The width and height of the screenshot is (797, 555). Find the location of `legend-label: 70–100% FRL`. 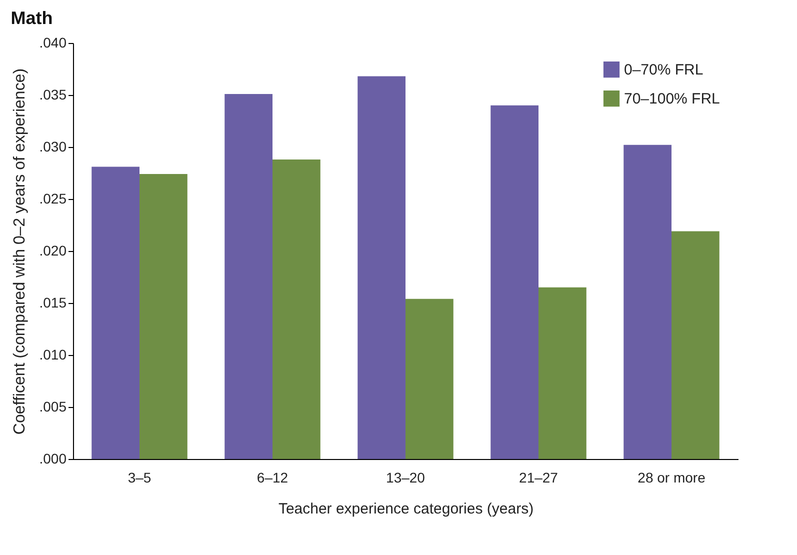

legend-label: 70–100% FRL is located at coordinates (672, 99).